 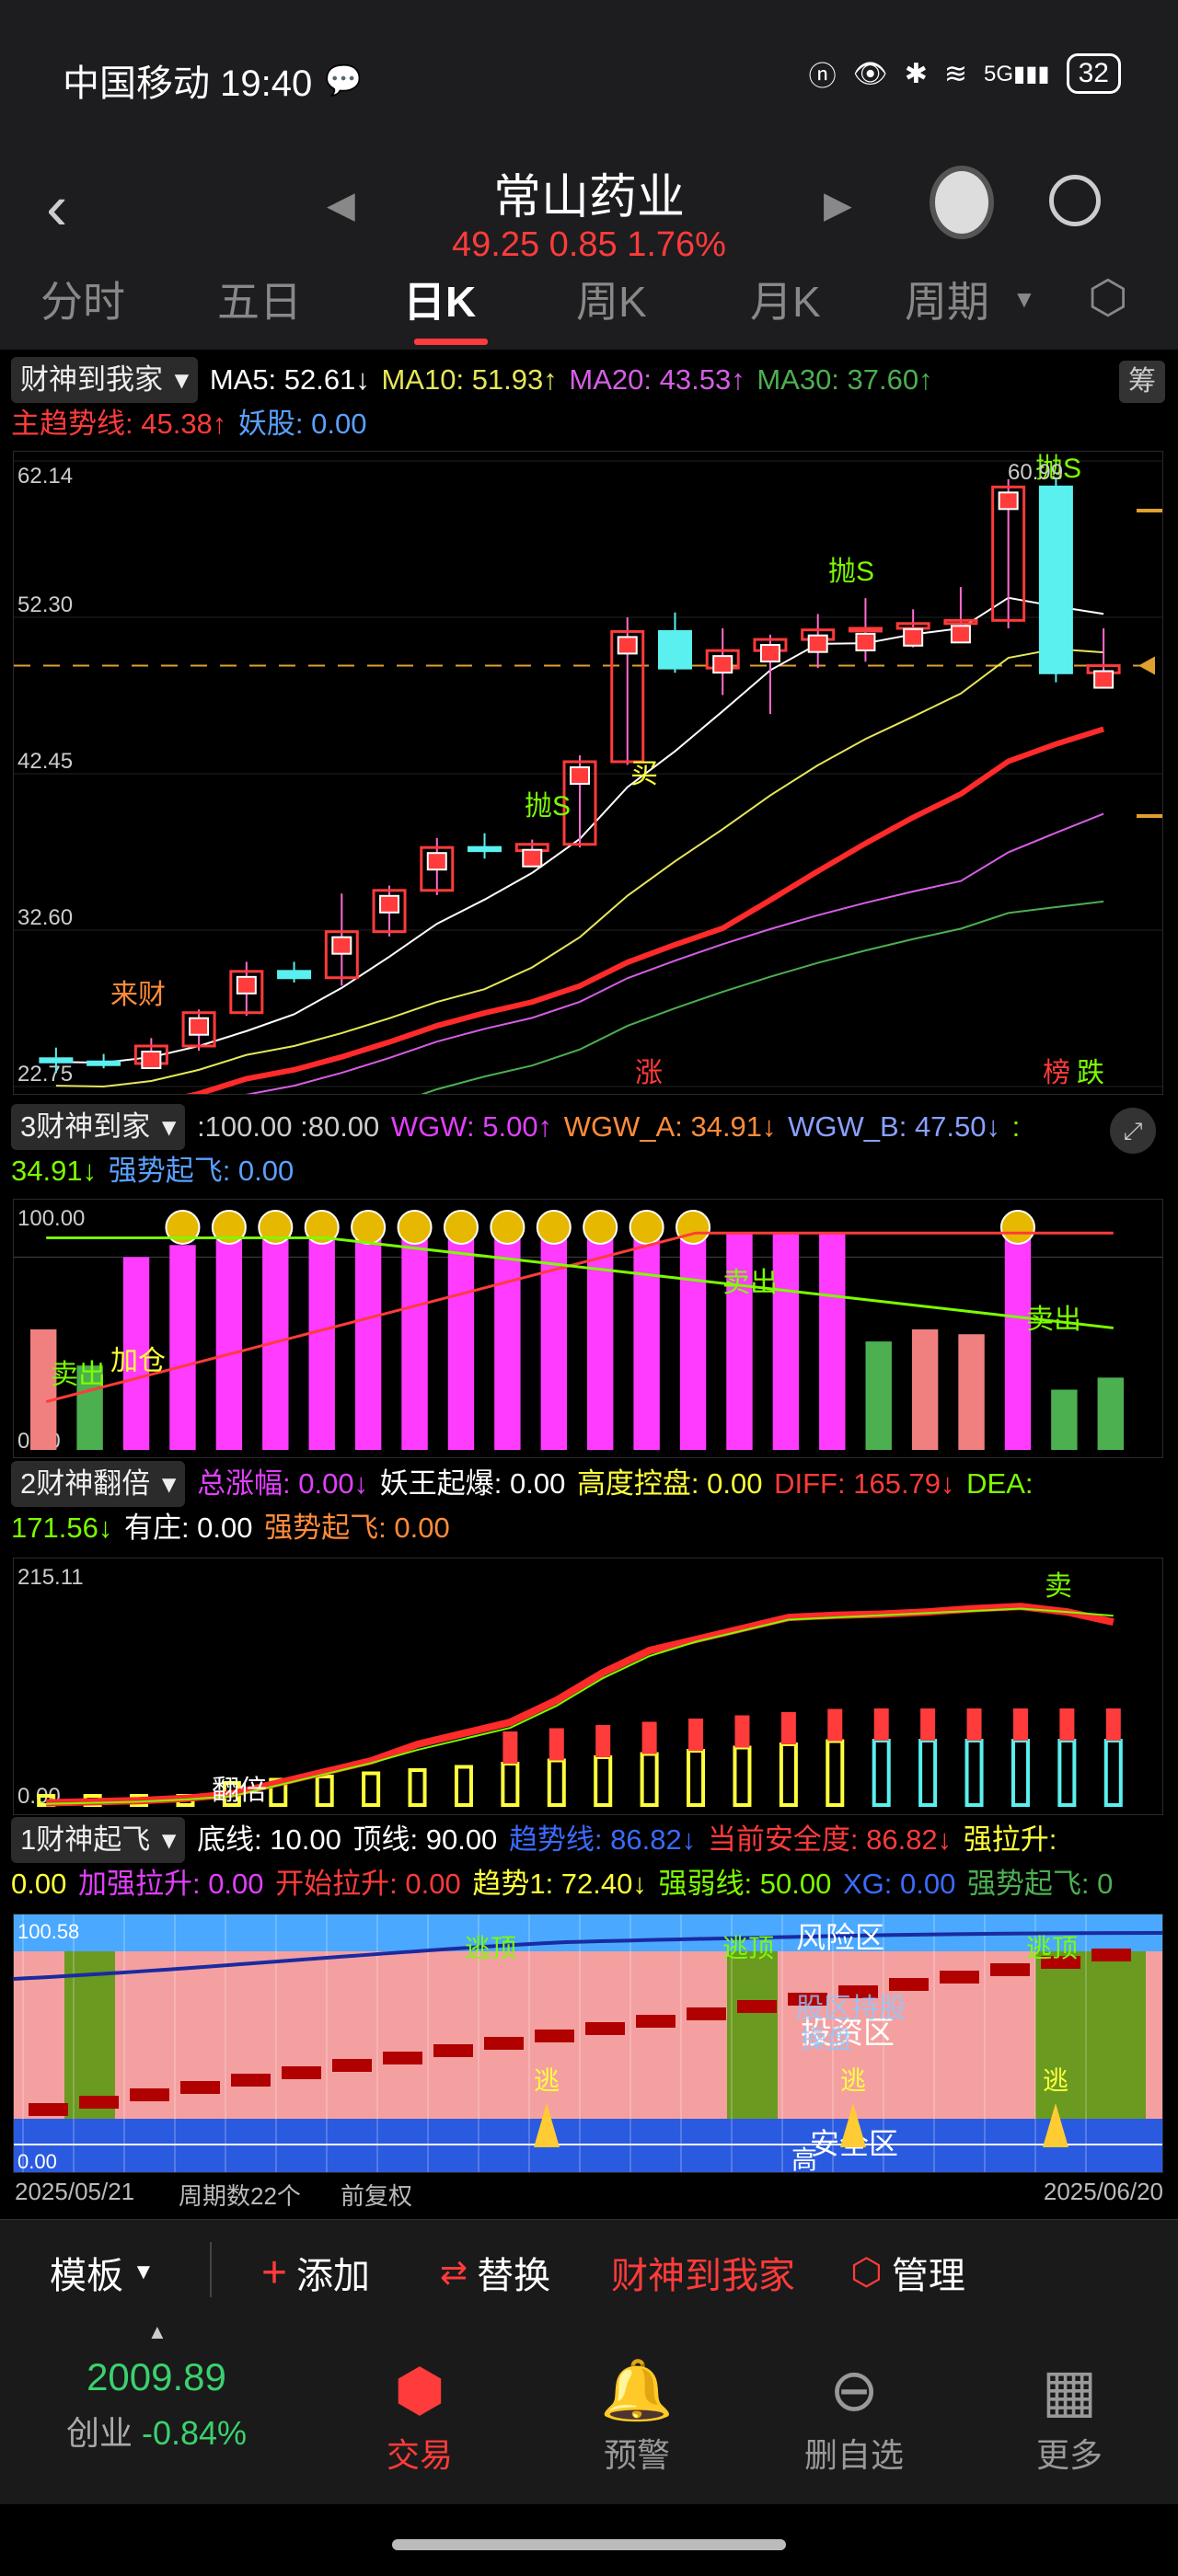 I want to click on stock-header: ‹ ◀ 常山药业 49.25 0.85 1.76% ▶, so click(x=589, y=214).